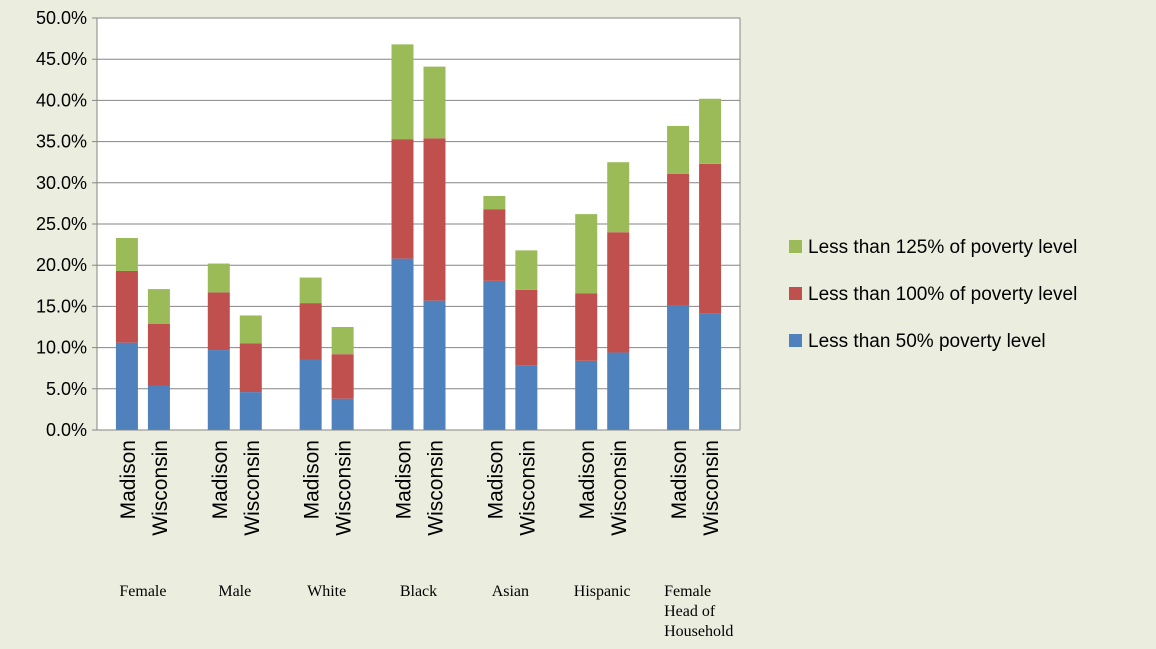  Describe the element at coordinates (418, 591) in the screenshot. I see `group-label: Black` at that location.